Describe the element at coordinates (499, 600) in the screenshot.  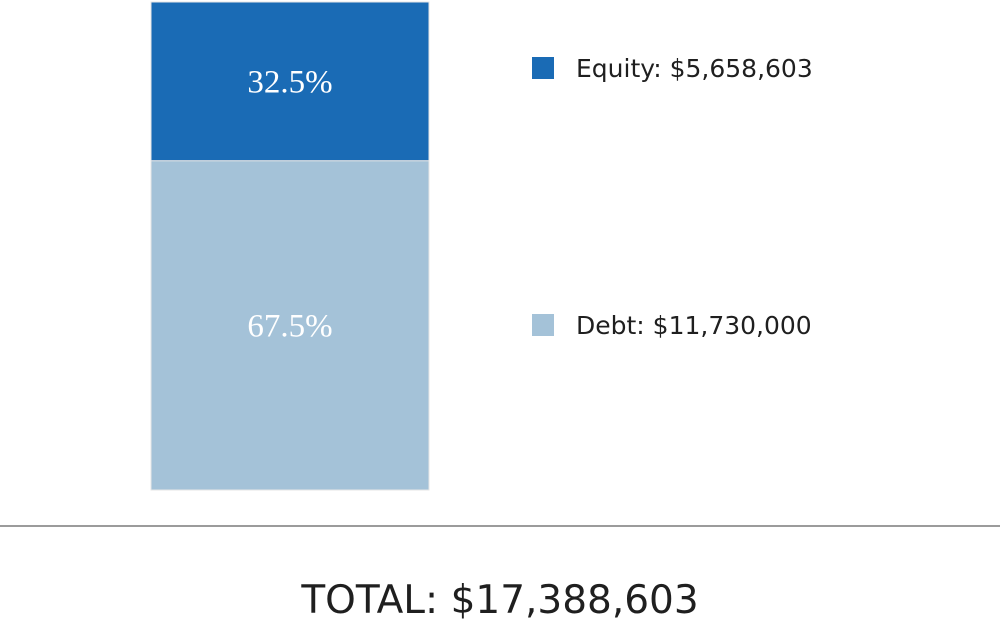
I see `total-label: TOTAL: $17,388,603` at that location.